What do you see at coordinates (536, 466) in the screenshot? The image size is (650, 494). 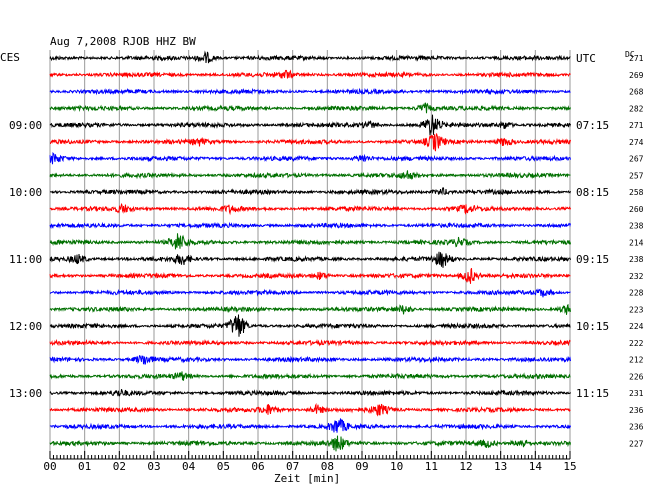 I see `x-tick-label: 14` at bounding box center [536, 466].